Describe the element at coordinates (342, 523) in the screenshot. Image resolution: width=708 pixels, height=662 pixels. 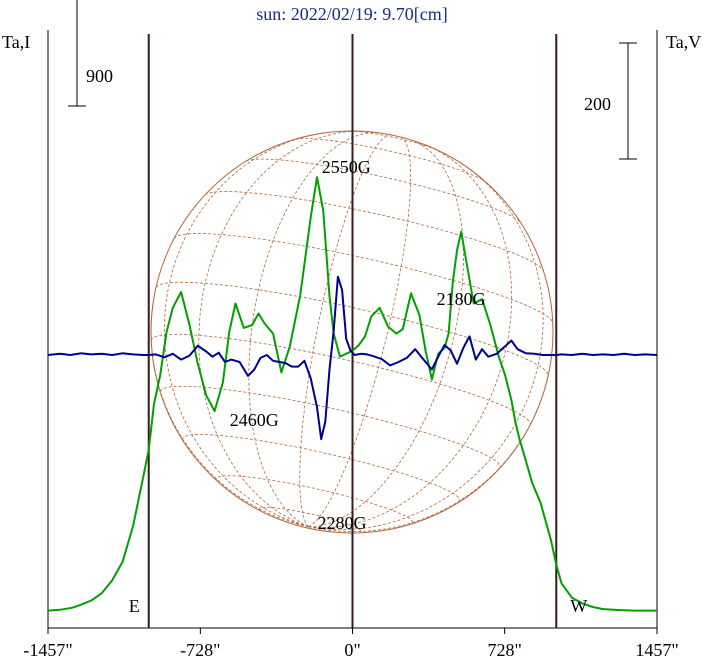
I see `region-label: 2280G` at that location.